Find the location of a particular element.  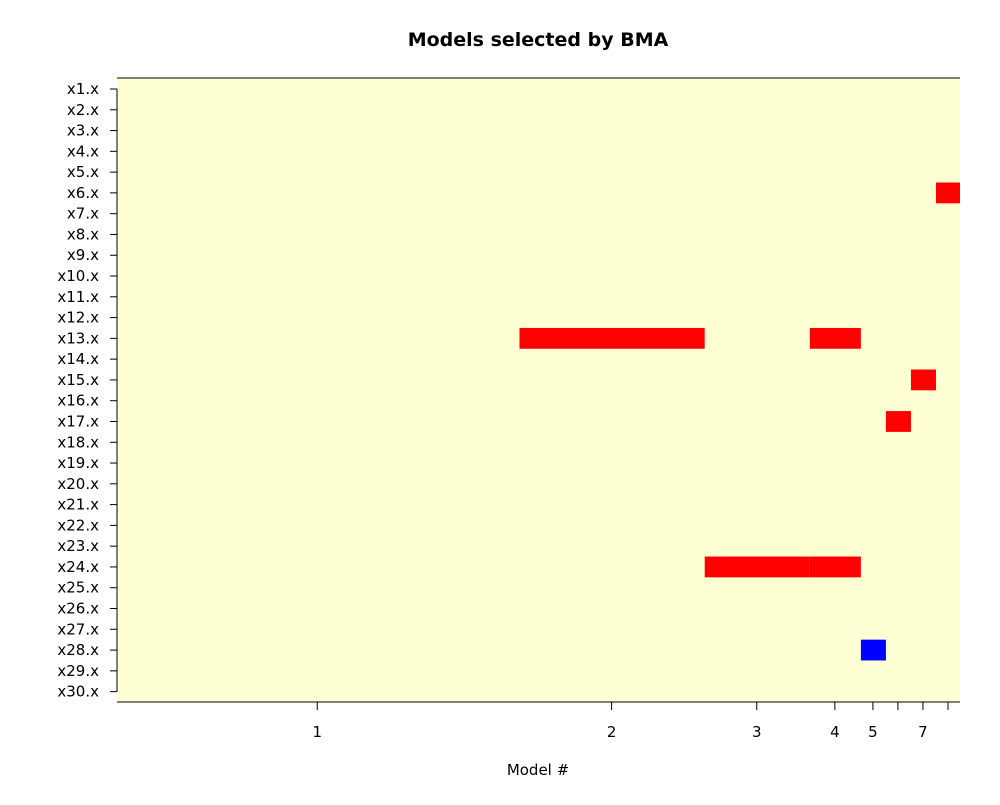

y-tick-label: x18.x is located at coordinates (78, 442).